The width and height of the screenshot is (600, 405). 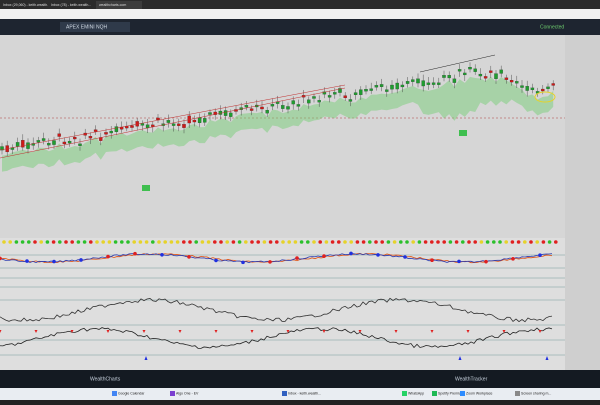 What do you see at coordinates (131, 393) in the screenshot?
I see `taskbar-label: Google Calendar` at bounding box center [131, 393].